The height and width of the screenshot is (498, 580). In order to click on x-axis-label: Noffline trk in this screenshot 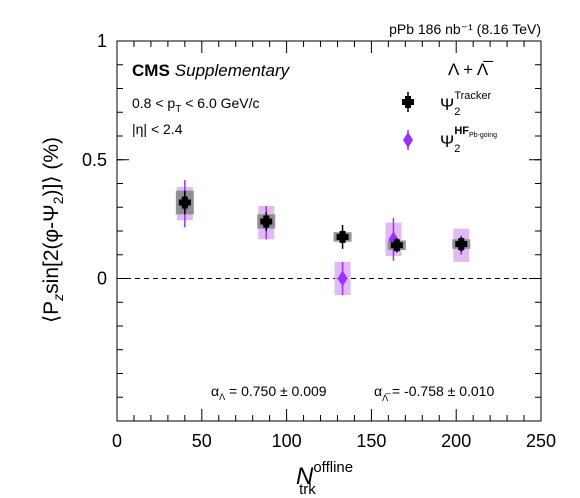, I will do `click(324, 478)`.